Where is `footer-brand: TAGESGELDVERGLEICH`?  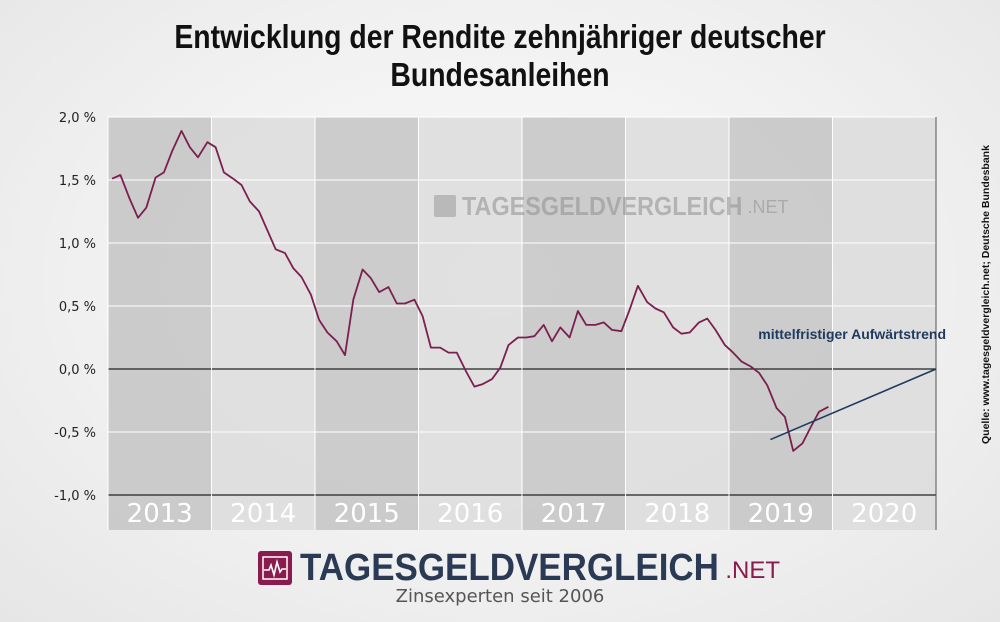 footer-brand: TAGESGELDVERGLEICH is located at coordinates (509, 568).